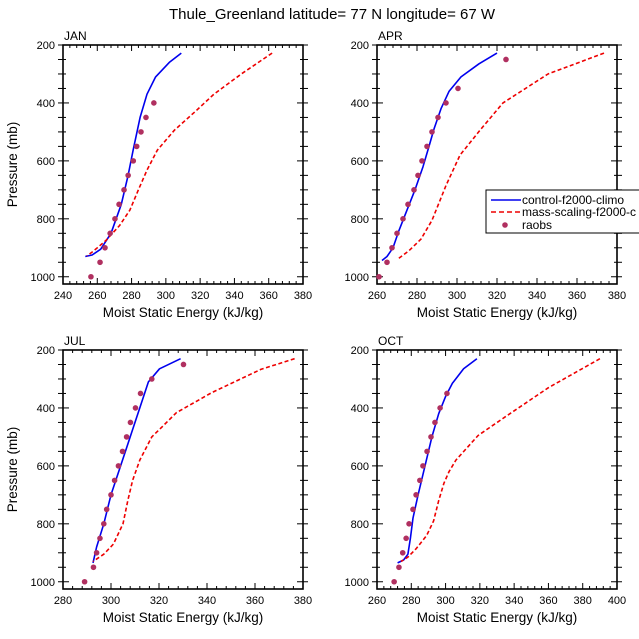  What do you see at coordinates (420, 487) in the screenshot?
I see `series-raobs` at bounding box center [420, 487].